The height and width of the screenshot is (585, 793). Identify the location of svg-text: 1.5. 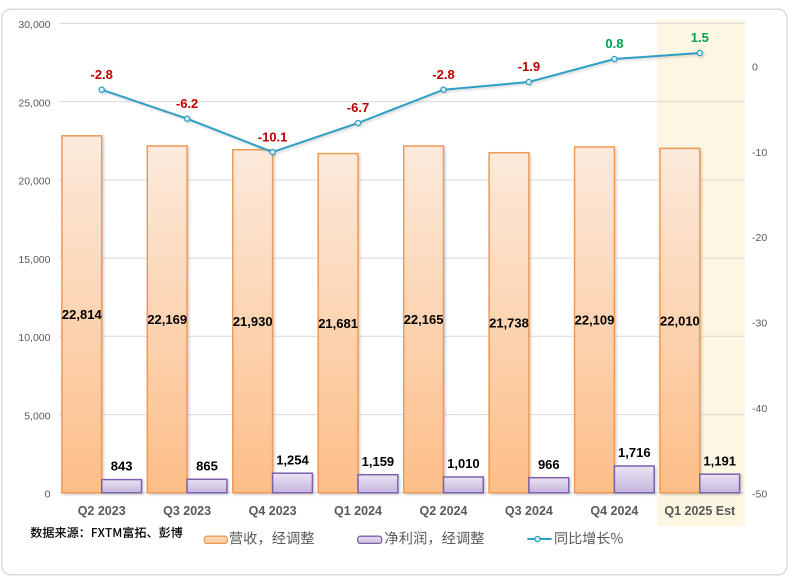
(700, 37).